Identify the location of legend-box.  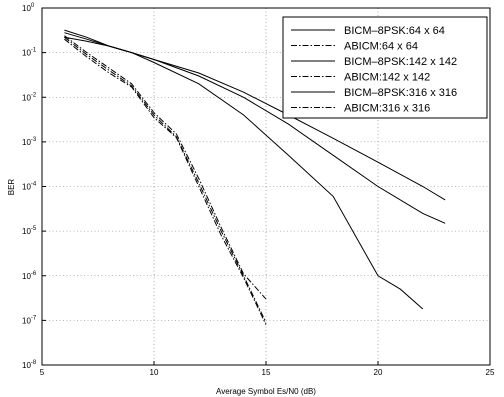
(385, 67).